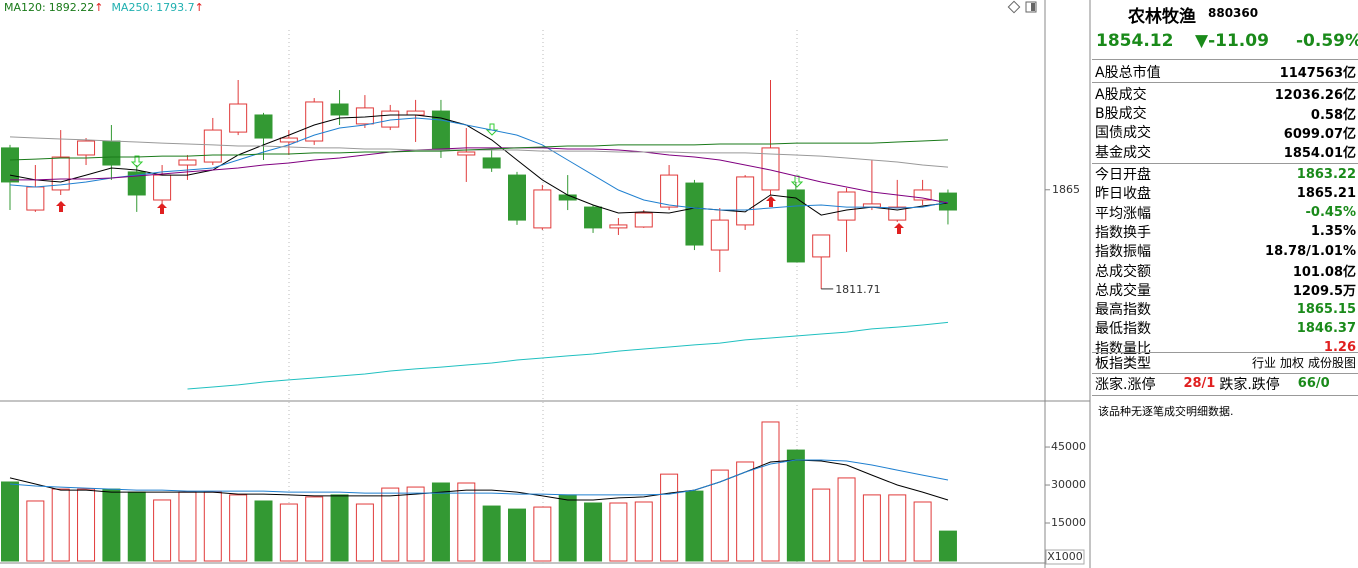  Describe the element at coordinates (1225, 174) in the screenshot. I see `quote-row: 今日开盘 1863.22` at that location.